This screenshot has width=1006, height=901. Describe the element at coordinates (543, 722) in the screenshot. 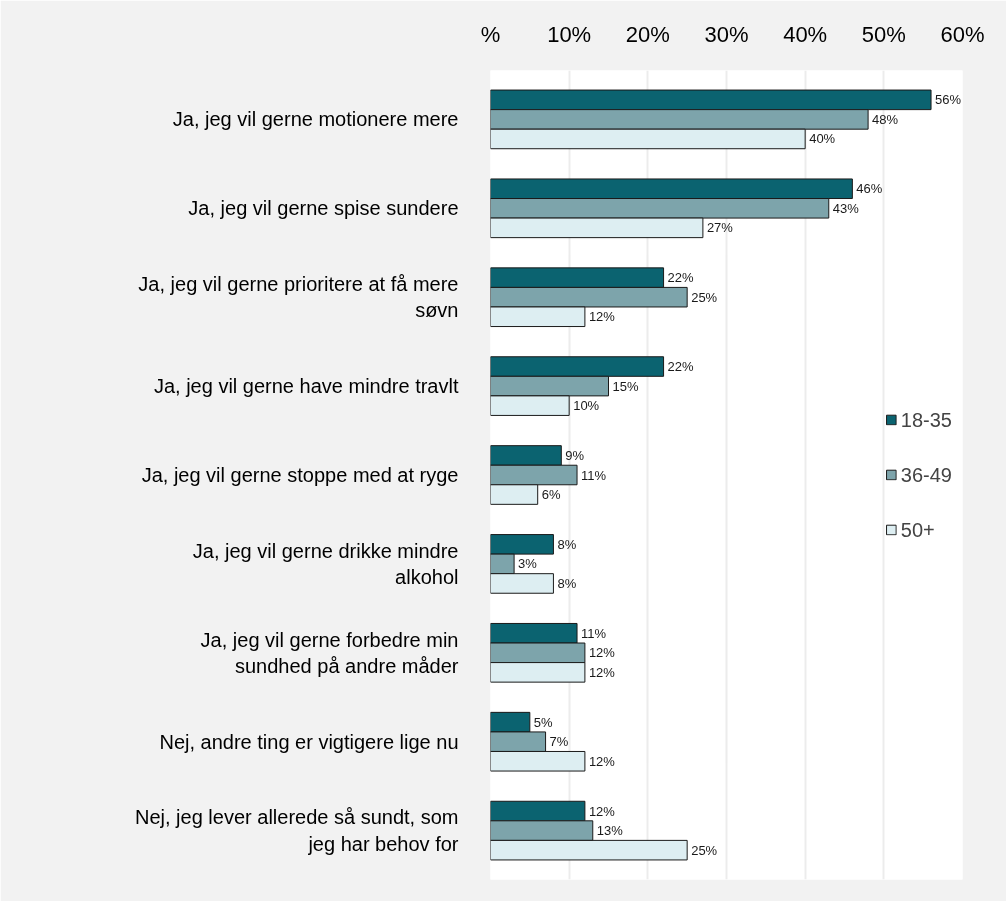

I see `data-label: 5%` at that location.